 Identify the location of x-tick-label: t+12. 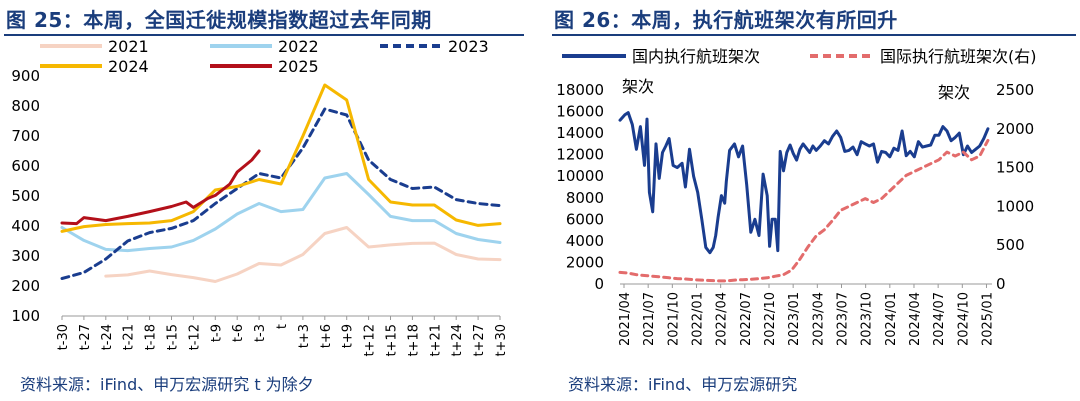
(370, 340).